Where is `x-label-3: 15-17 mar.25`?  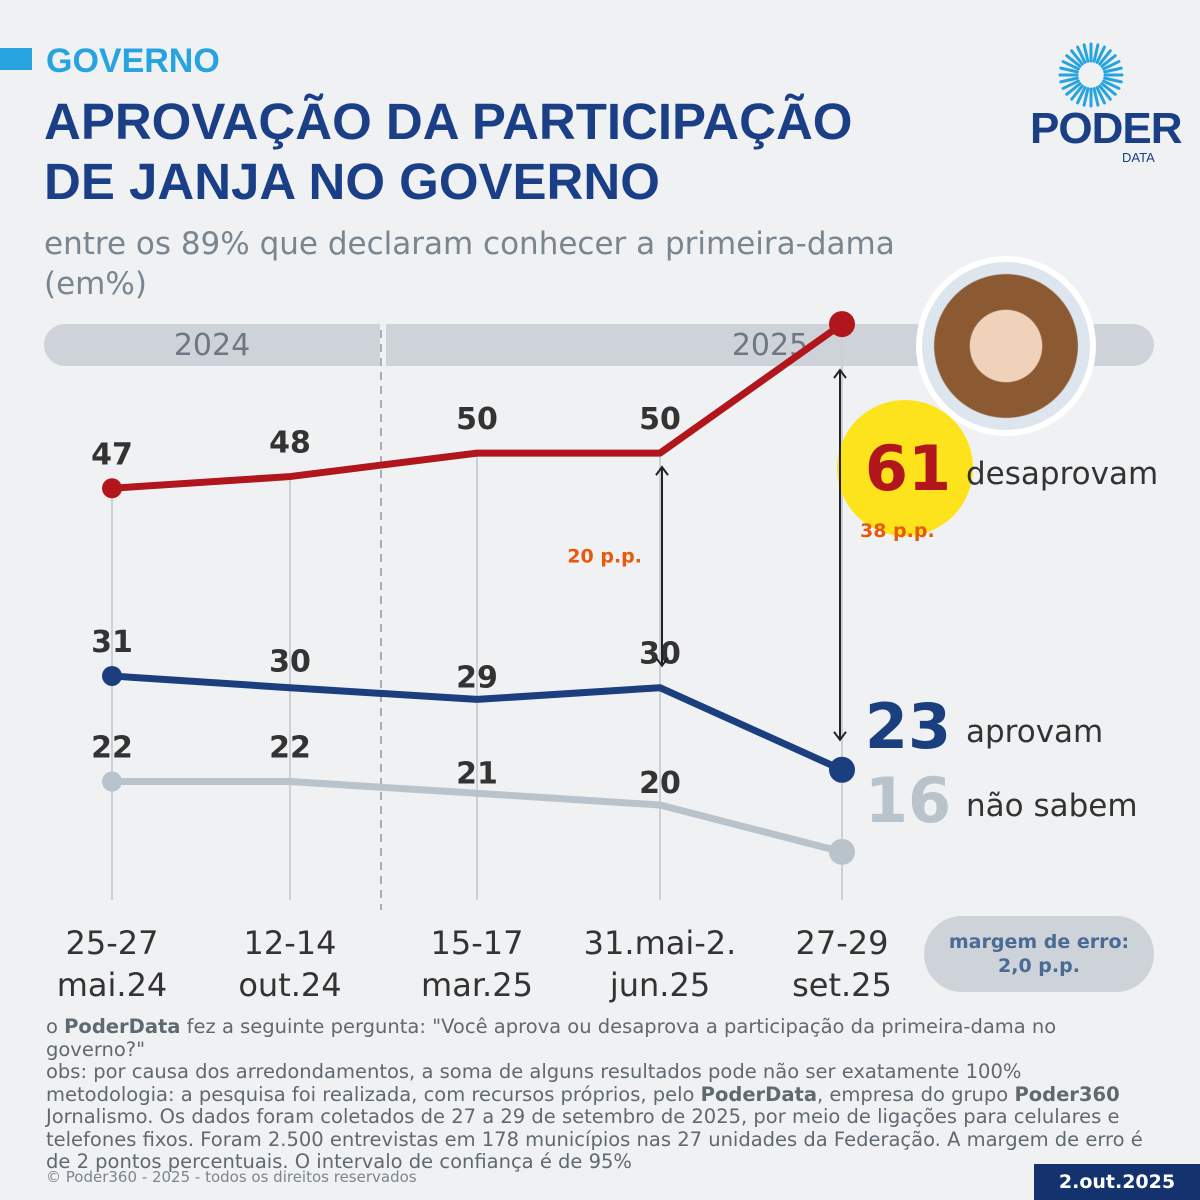 x-label-3: 15-17 mar.25 is located at coordinates (477, 964).